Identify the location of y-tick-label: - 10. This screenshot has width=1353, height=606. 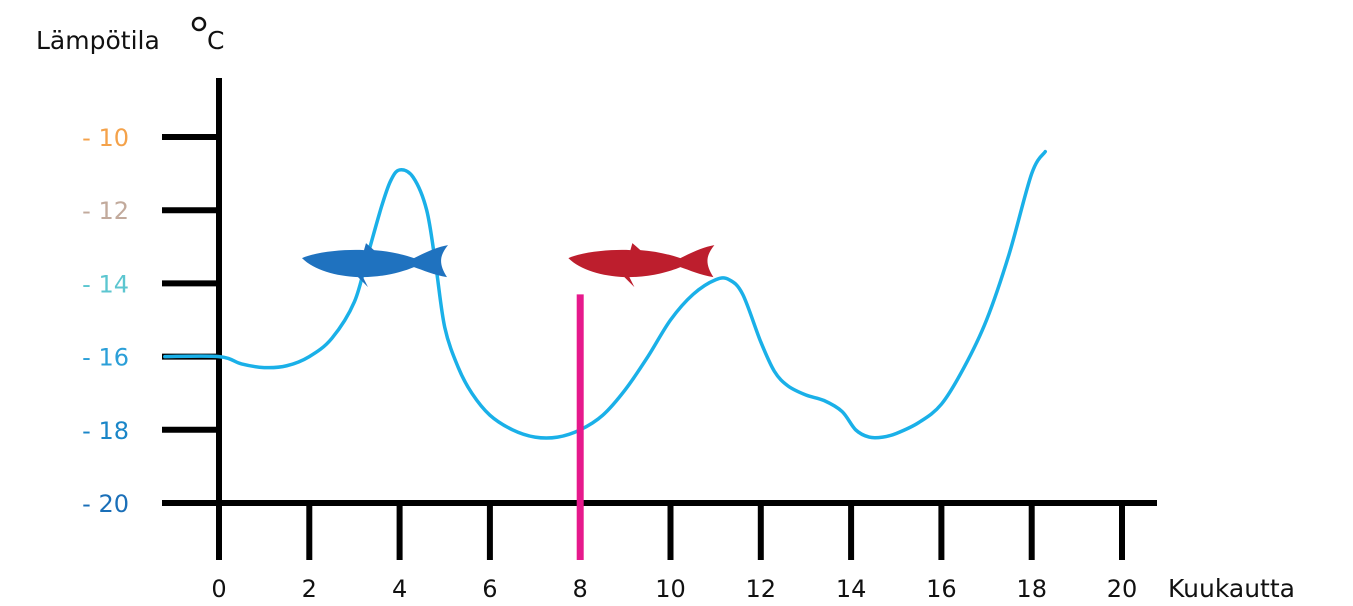
(105, 138).